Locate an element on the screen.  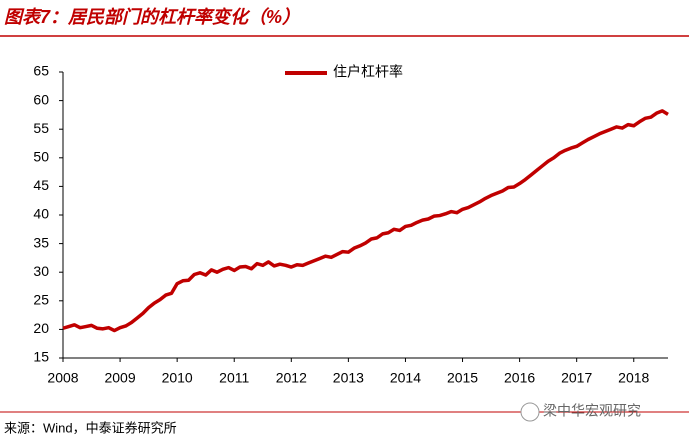
y-tick-label: 55 is located at coordinates (41, 128).